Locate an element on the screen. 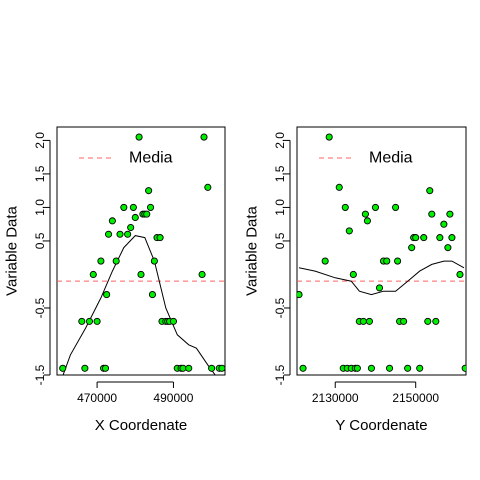 The image size is (480, 480). y-tick-label: 1.5 is located at coordinates (40, 173).